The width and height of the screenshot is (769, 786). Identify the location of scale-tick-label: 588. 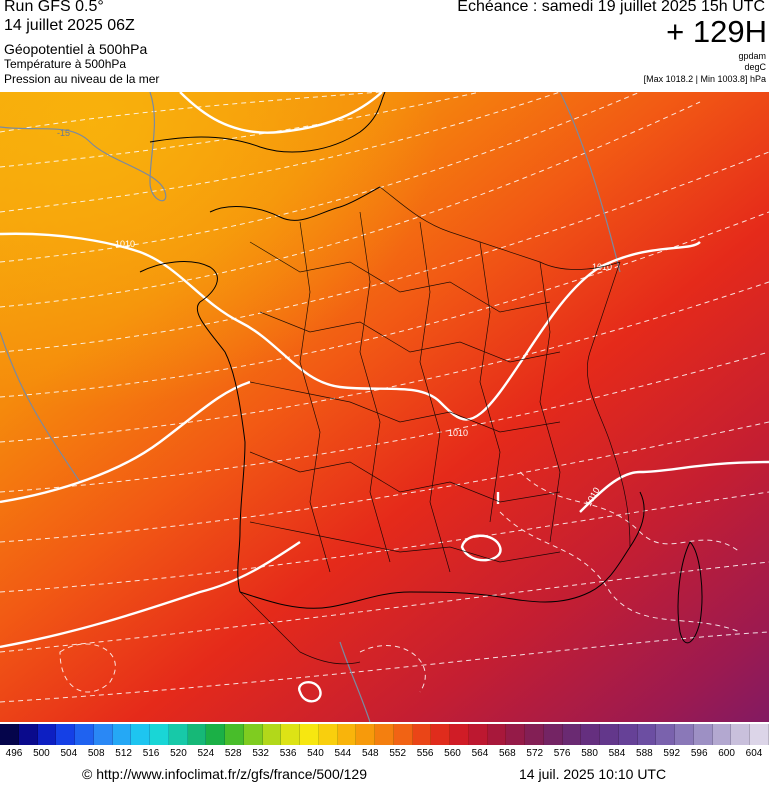
(644, 753).